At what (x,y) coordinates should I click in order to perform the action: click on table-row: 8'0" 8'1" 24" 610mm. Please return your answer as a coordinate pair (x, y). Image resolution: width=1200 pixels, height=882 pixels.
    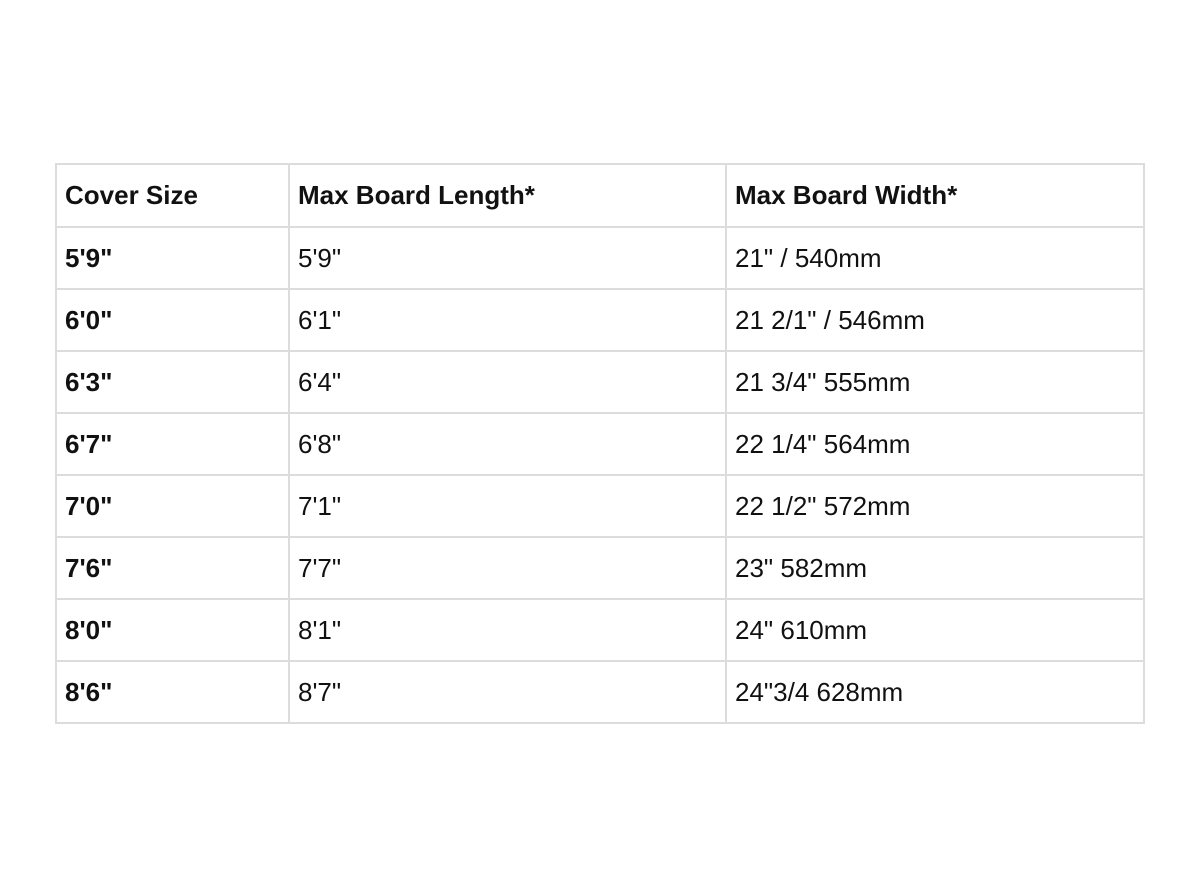
    Looking at the image, I should click on (600, 630).